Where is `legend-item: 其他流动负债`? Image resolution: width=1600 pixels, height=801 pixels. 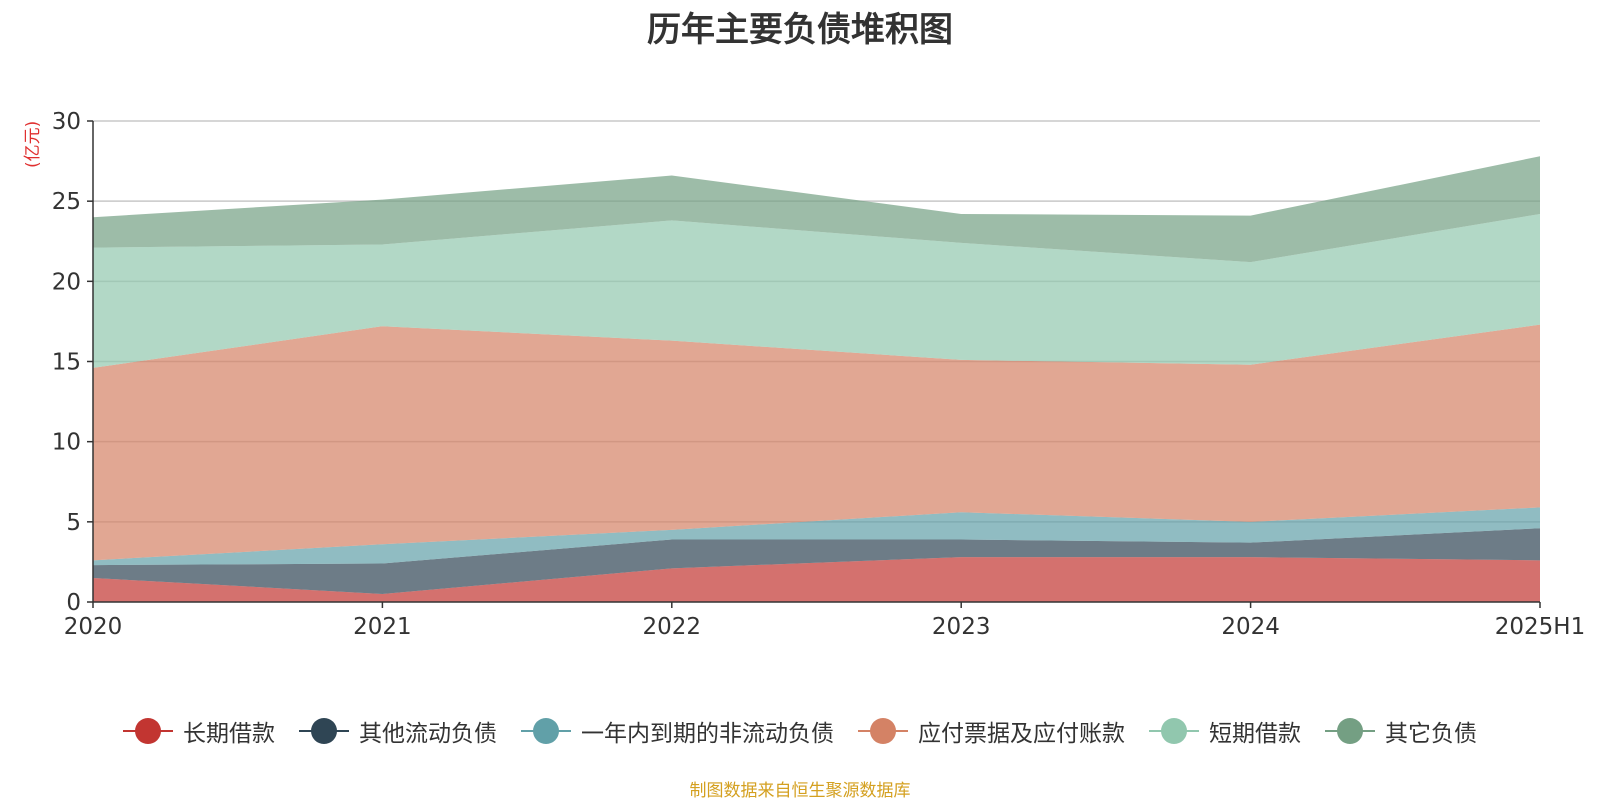
legend-item: 其他流动负债 is located at coordinates (398, 731).